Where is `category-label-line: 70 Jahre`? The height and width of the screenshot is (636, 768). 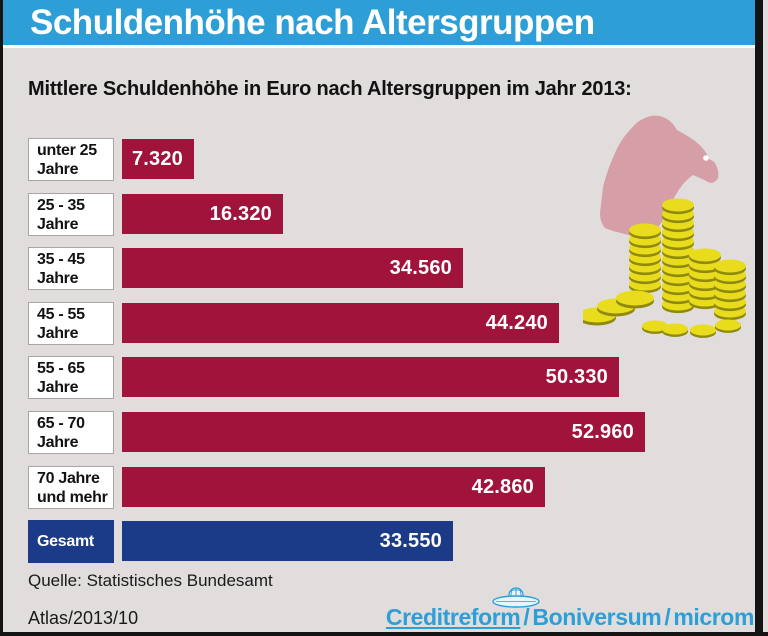
category-label-line: 70 Jahre is located at coordinates (68, 478).